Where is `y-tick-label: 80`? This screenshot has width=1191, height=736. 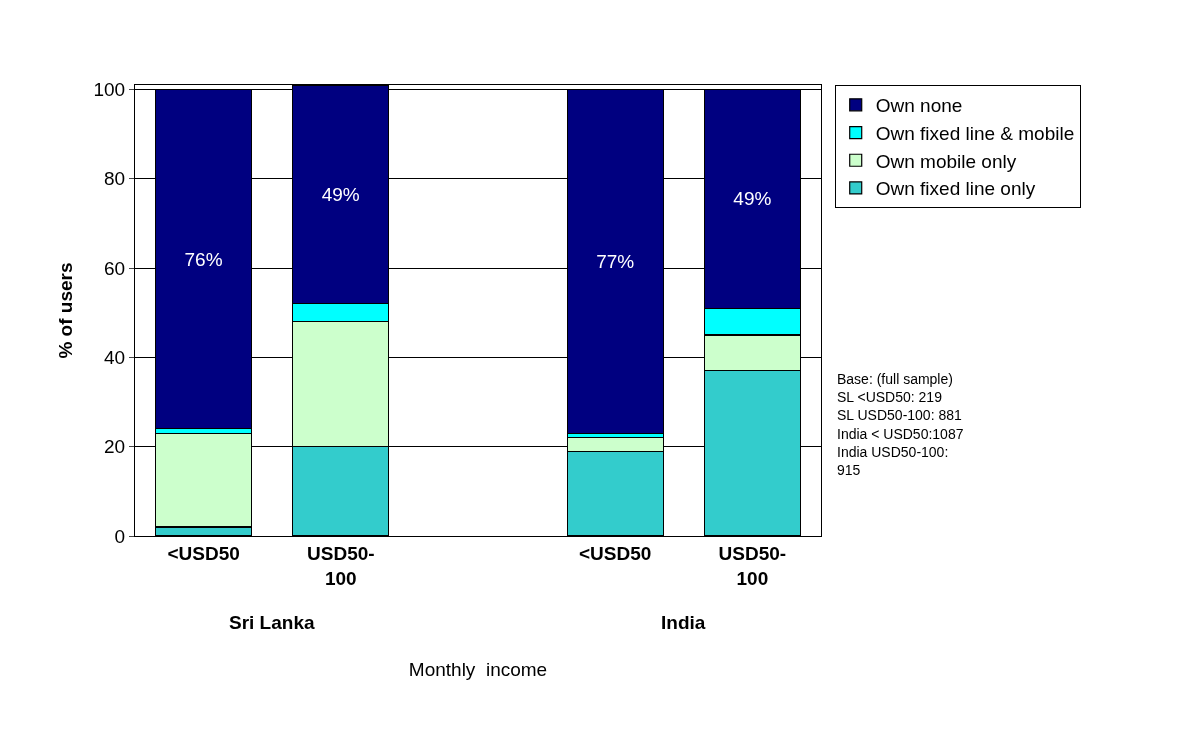 y-tick-label: 80 is located at coordinates (115, 179).